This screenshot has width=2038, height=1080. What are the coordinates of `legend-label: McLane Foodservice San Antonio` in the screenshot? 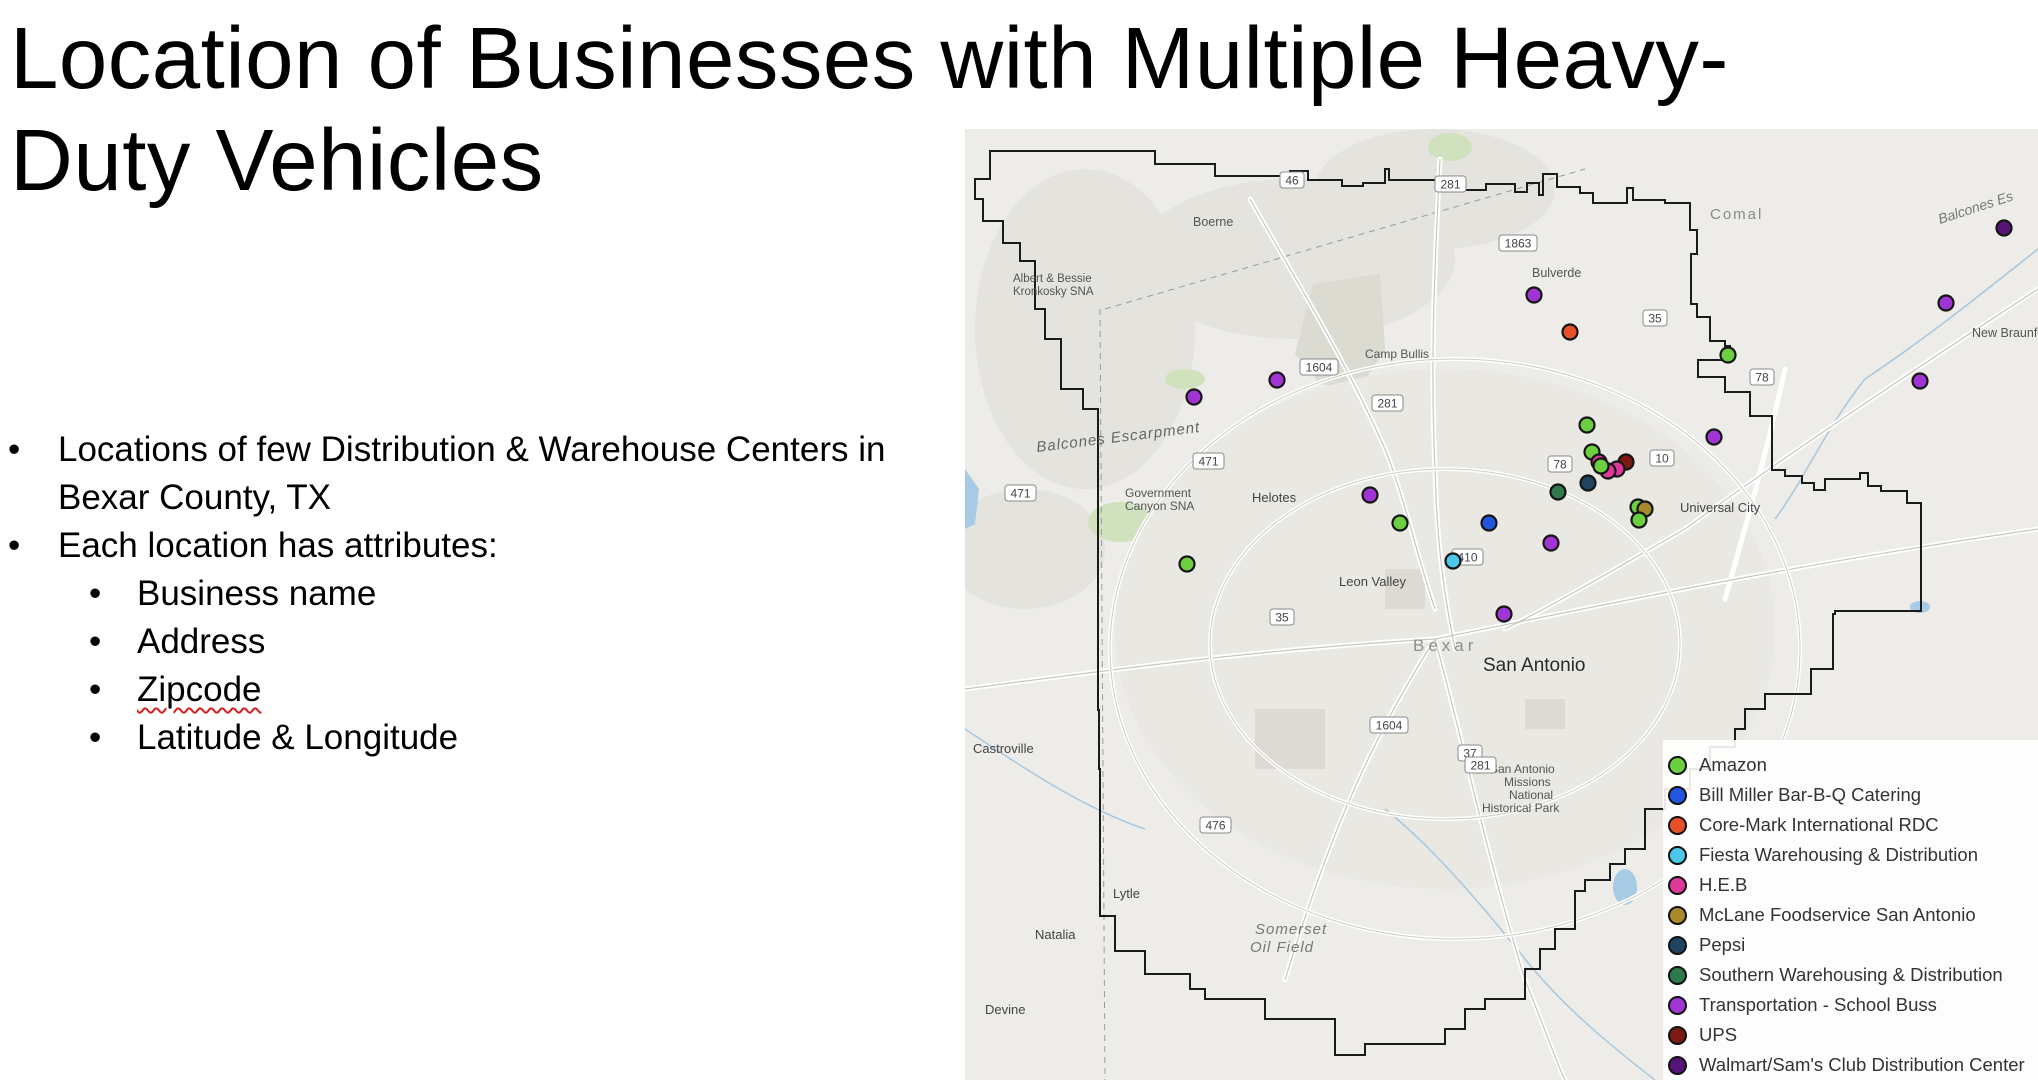 It's located at (1837, 914).